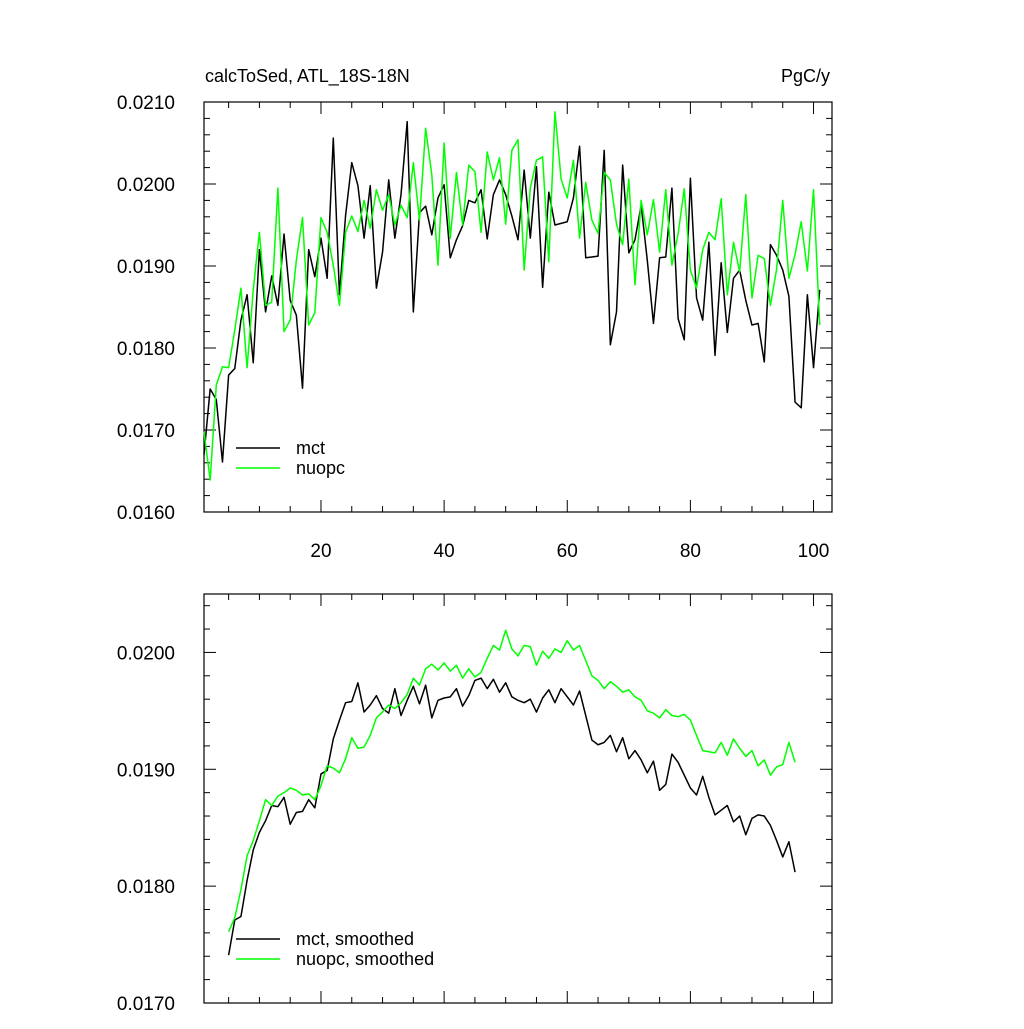 Image resolution: width=1024 pixels, height=1029 pixels. What do you see at coordinates (805, 76) in the screenshot?
I see `units-label: PgC/y` at bounding box center [805, 76].